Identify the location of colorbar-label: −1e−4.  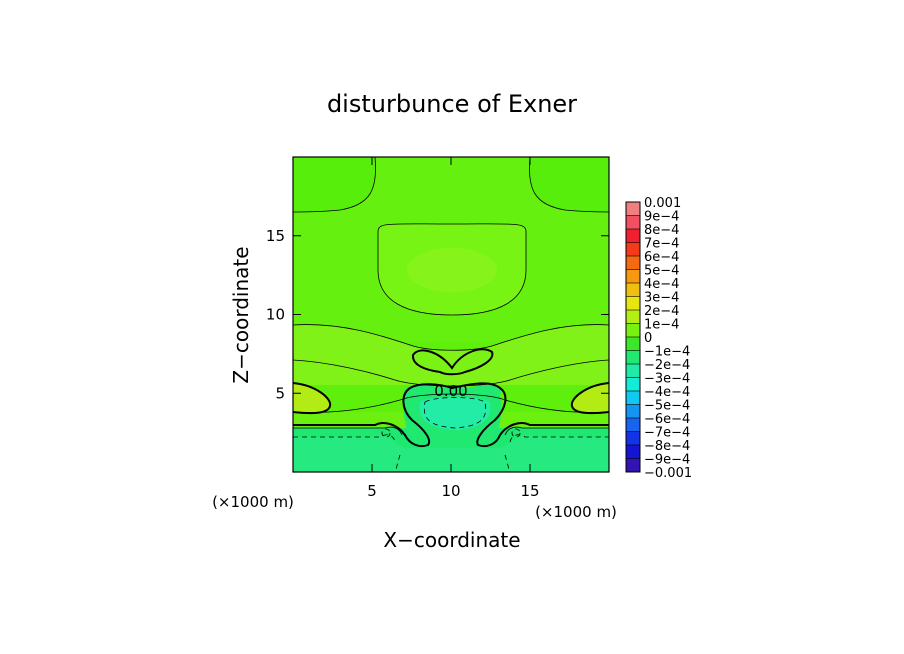
(667, 352).